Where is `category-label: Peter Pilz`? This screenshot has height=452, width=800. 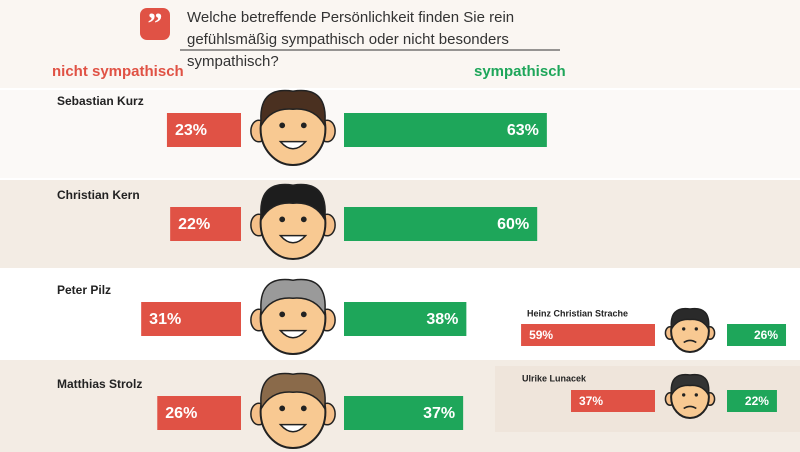
category-label: Peter Pilz is located at coordinates (84, 290).